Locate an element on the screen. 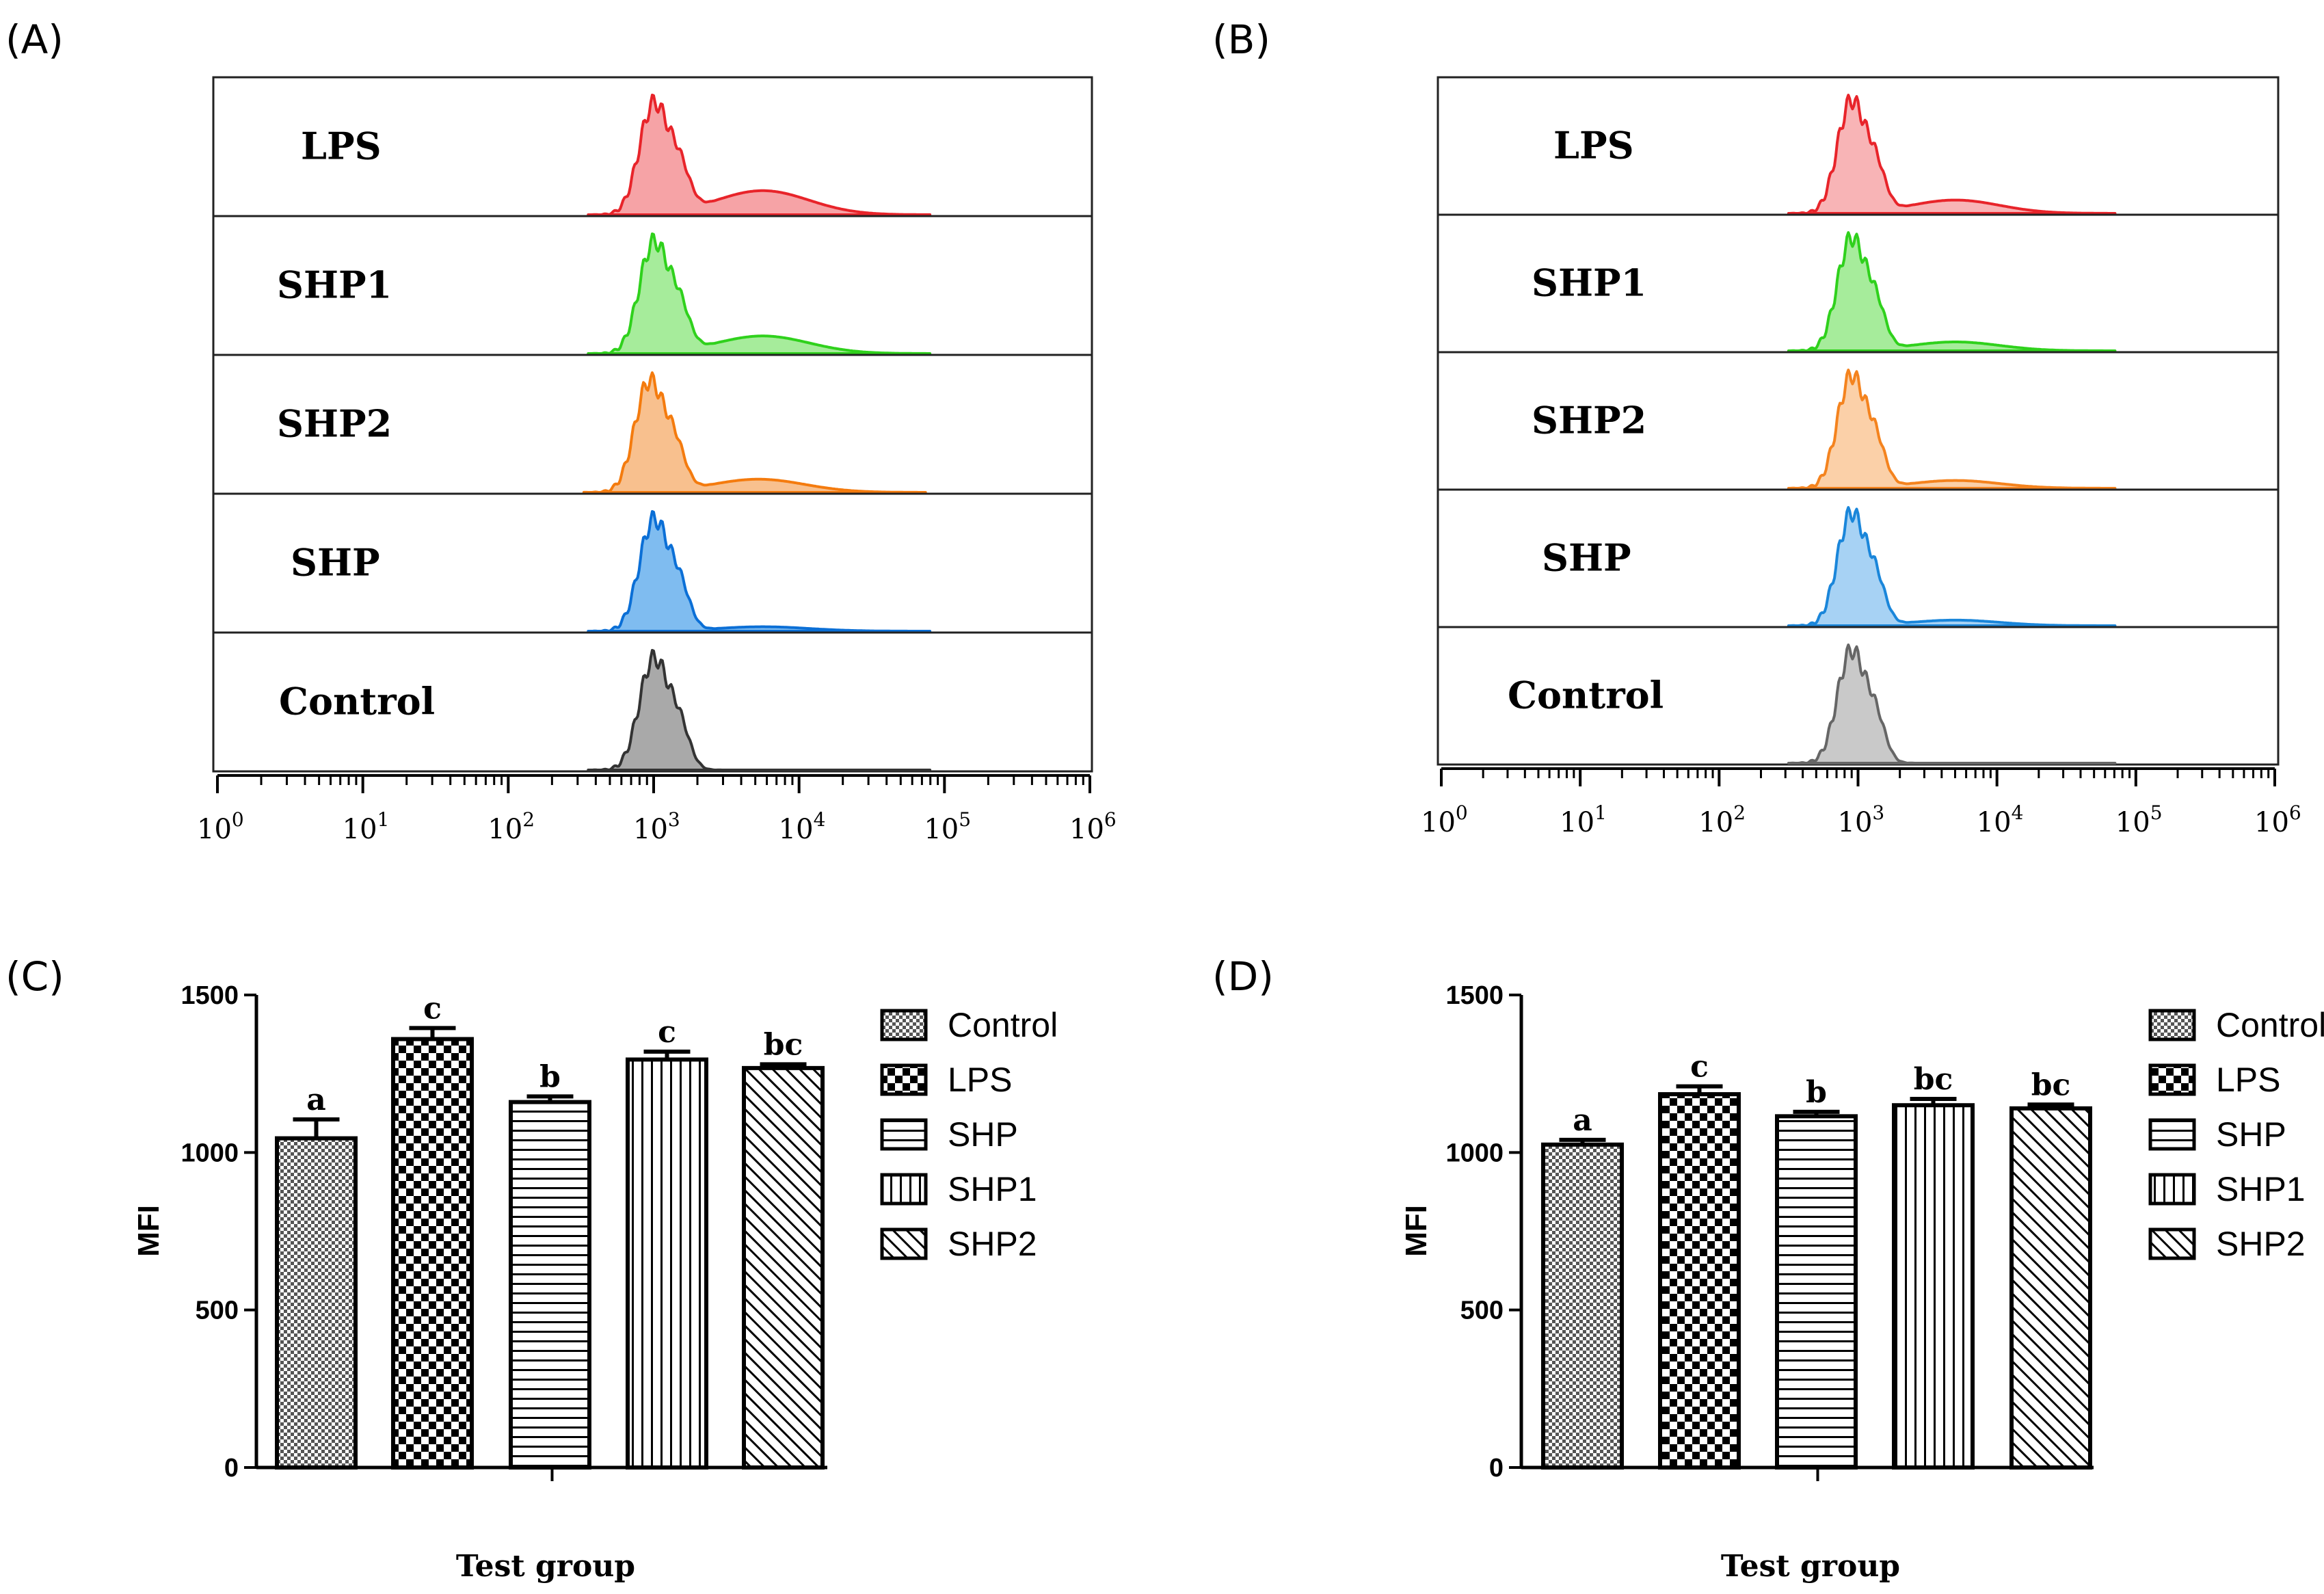 The height and width of the screenshot is (1594, 2324). panel-label-c: (C) is located at coordinates (34, 977).